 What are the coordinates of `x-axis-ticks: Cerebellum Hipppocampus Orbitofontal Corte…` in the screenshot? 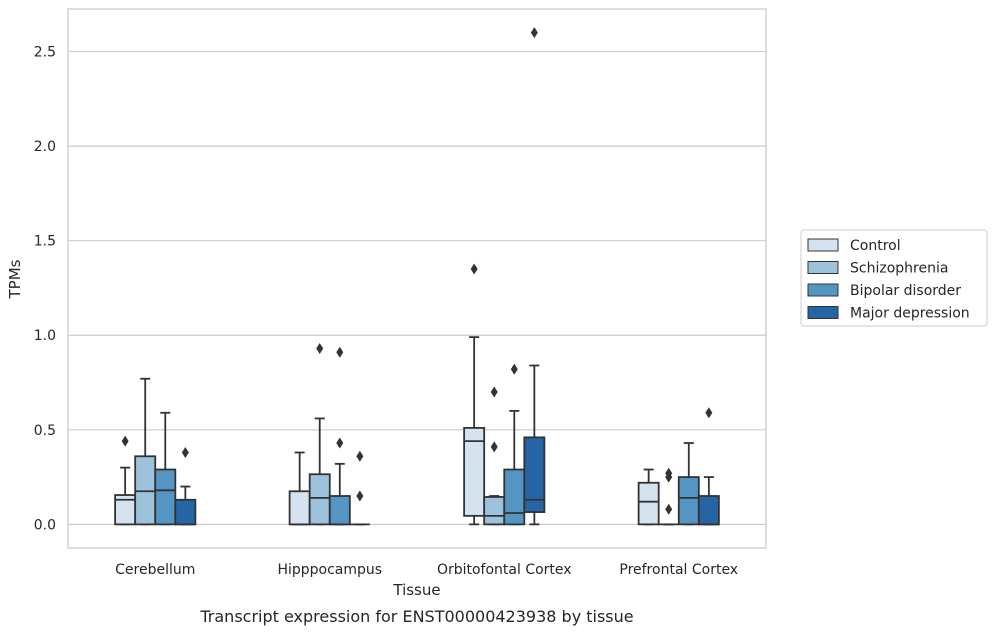 It's located at (426, 570).